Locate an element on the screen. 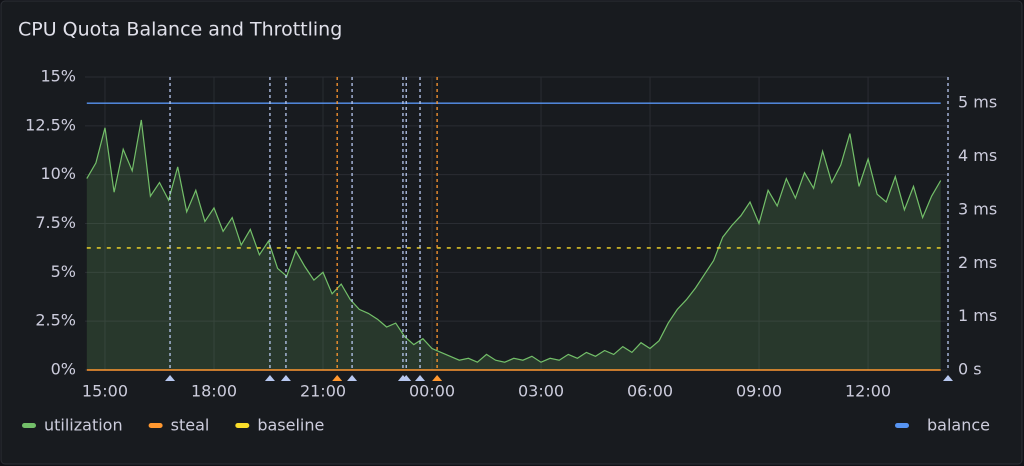  y-tick-label: 2.5% is located at coordinates (55, 320).